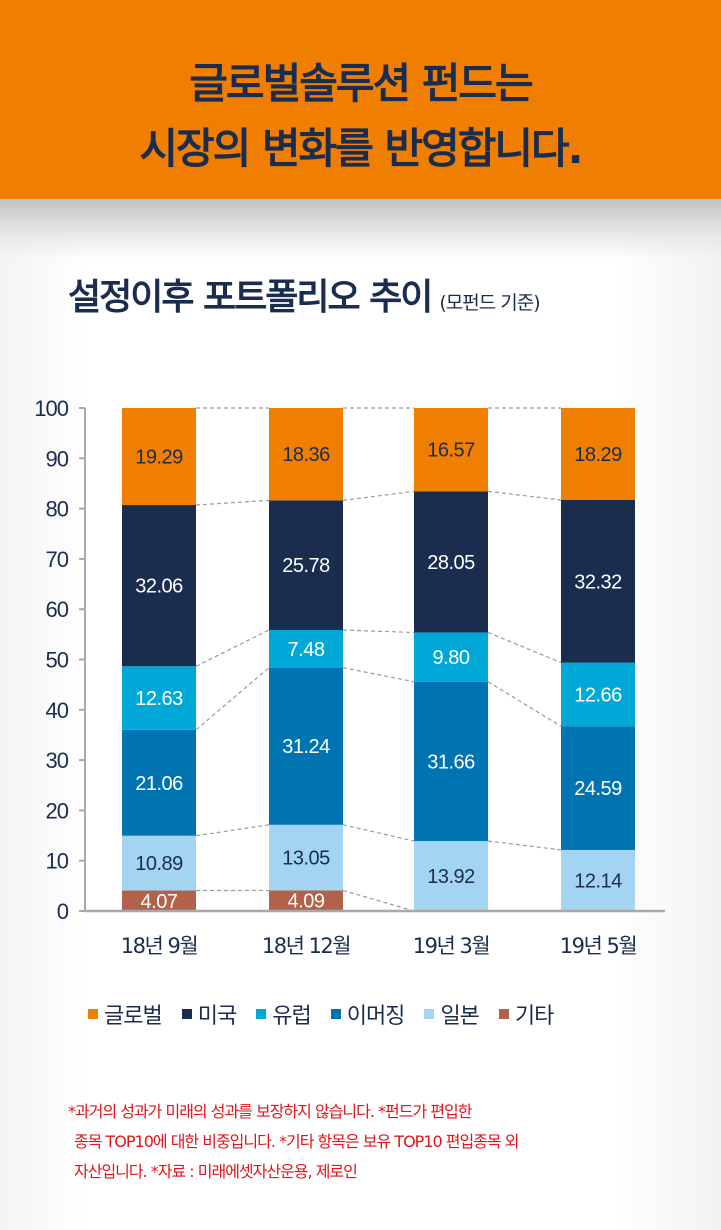 Image resolution: width=721 pixels, height=1230 pixels. I want to click on bar-value-label: 25.78, so click(306, 566).